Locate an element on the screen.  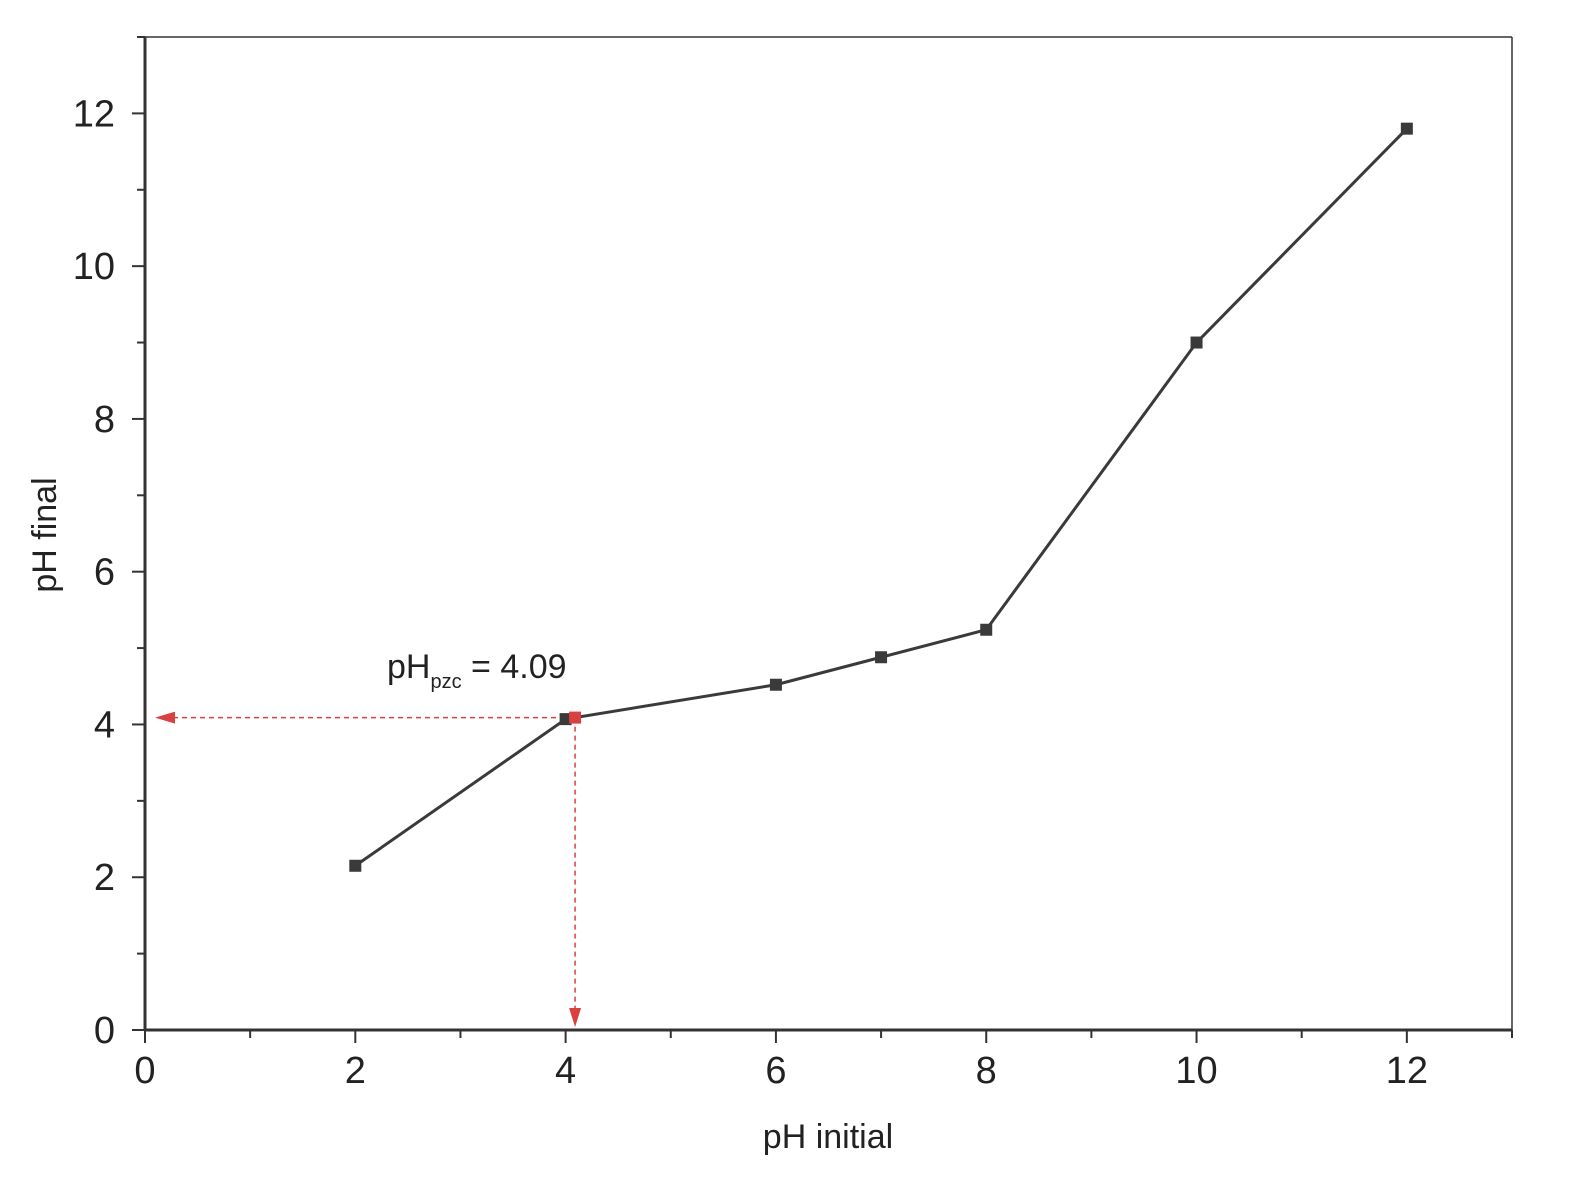
pzc-annotation-subscript: pzc is located at coordinates (445, 682).